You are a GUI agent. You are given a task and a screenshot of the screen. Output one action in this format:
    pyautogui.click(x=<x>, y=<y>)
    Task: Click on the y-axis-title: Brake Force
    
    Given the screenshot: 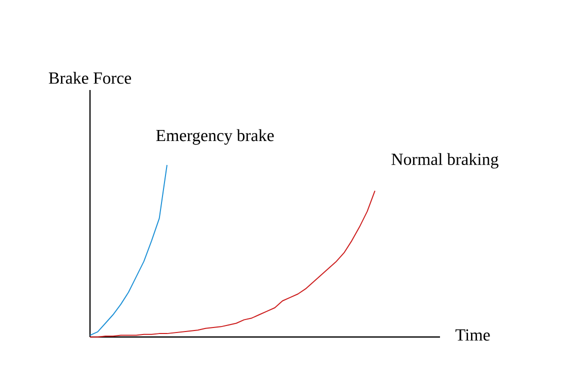 What is the action you would take?
    pyautogui.click(x=90, y=78)
    